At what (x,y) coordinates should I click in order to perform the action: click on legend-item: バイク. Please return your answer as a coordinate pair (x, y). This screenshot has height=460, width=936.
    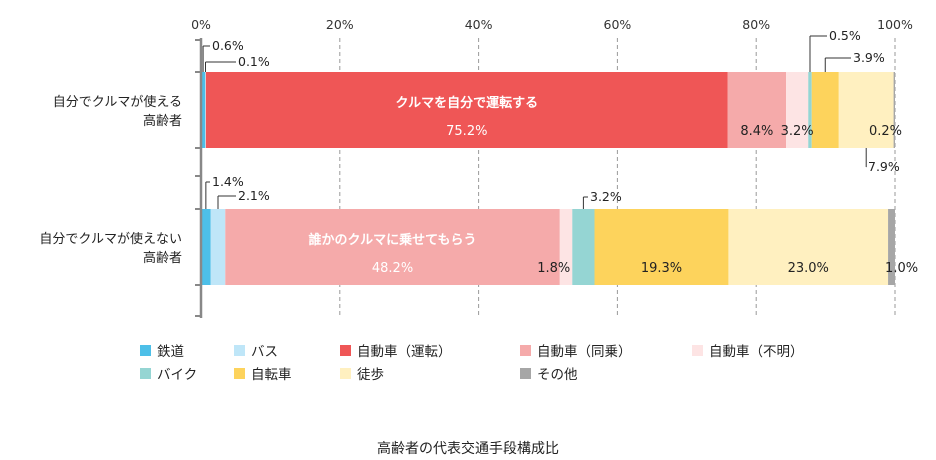
    Looking at the image, I should click on (168, 373).